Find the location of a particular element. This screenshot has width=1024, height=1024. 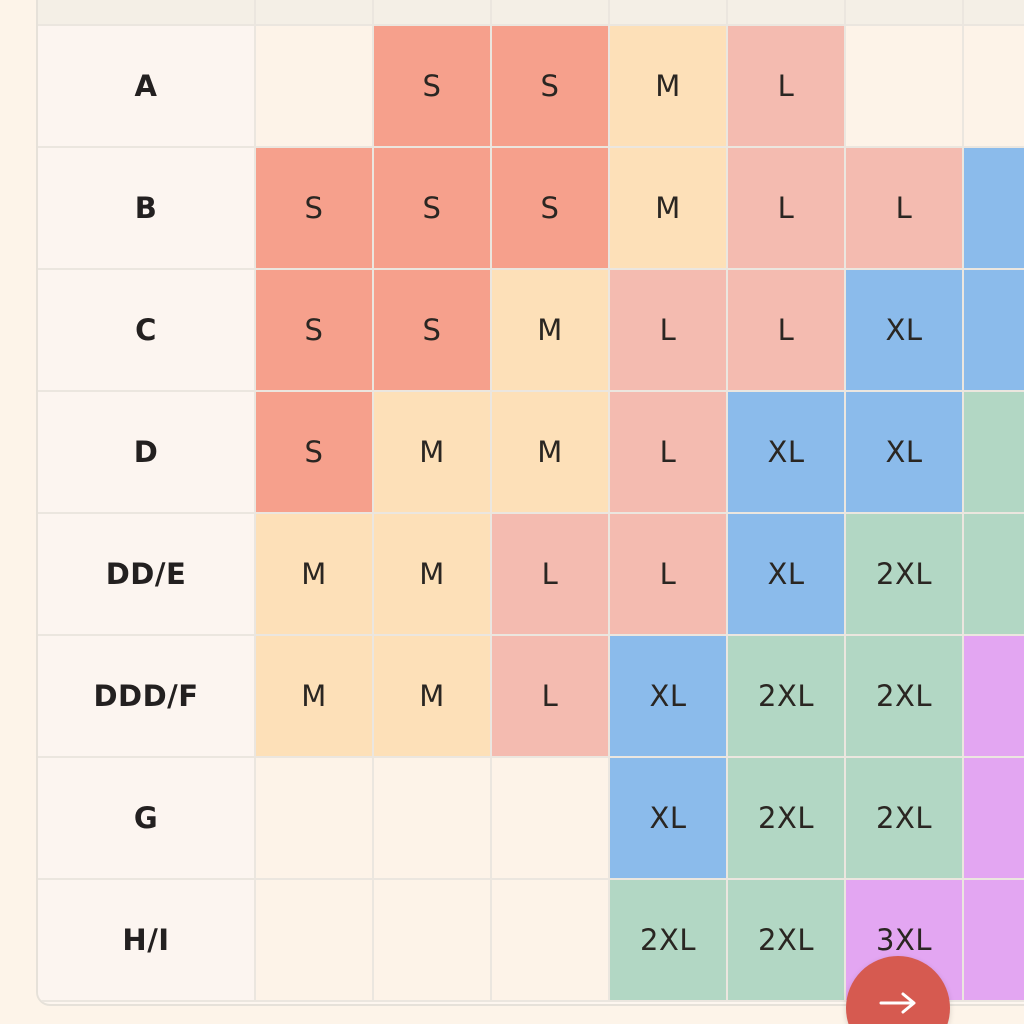

cup-size-label: B is located at coordinates (147, 209).